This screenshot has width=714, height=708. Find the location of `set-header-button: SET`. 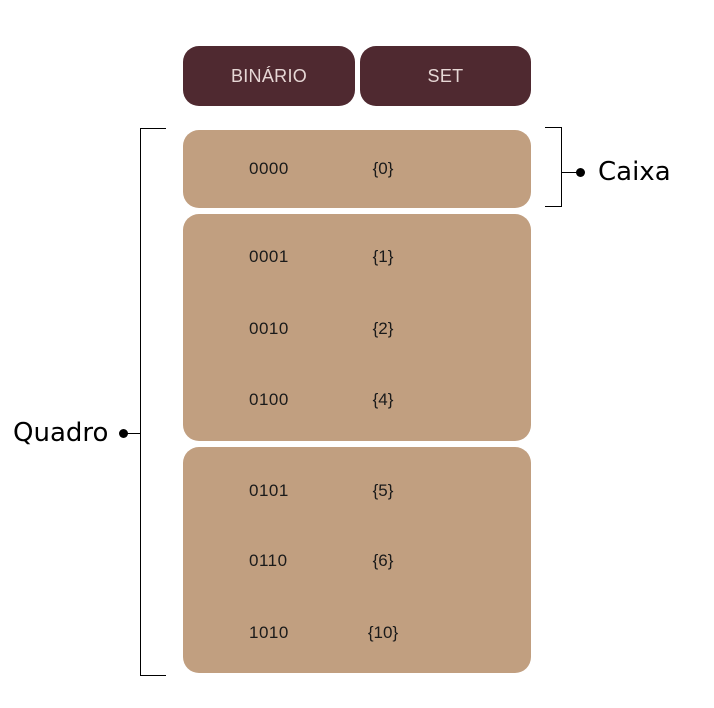

set-header-button: SET is located at coordinates (445, 76).